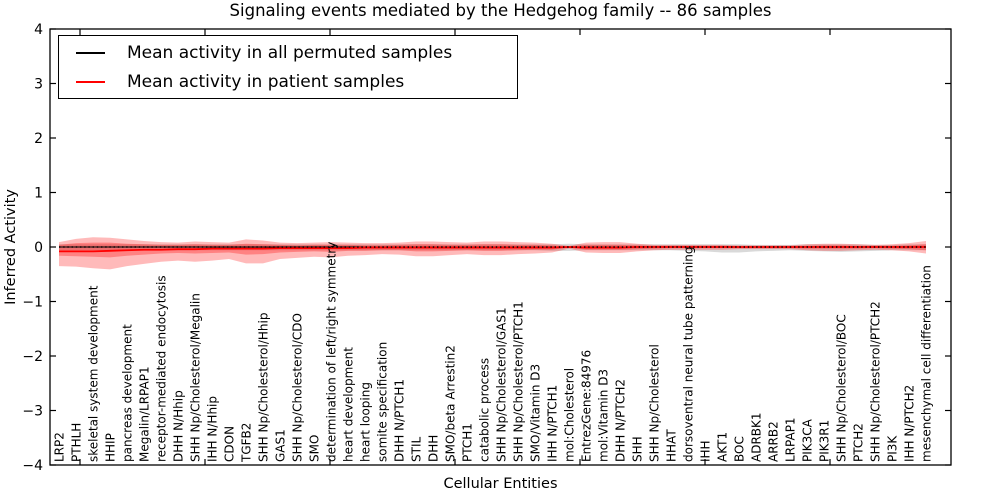 Image resolution: width=1000 pixels, height=500 pixels. I want to click on x-tick-label: SMO, so click(315, 448).